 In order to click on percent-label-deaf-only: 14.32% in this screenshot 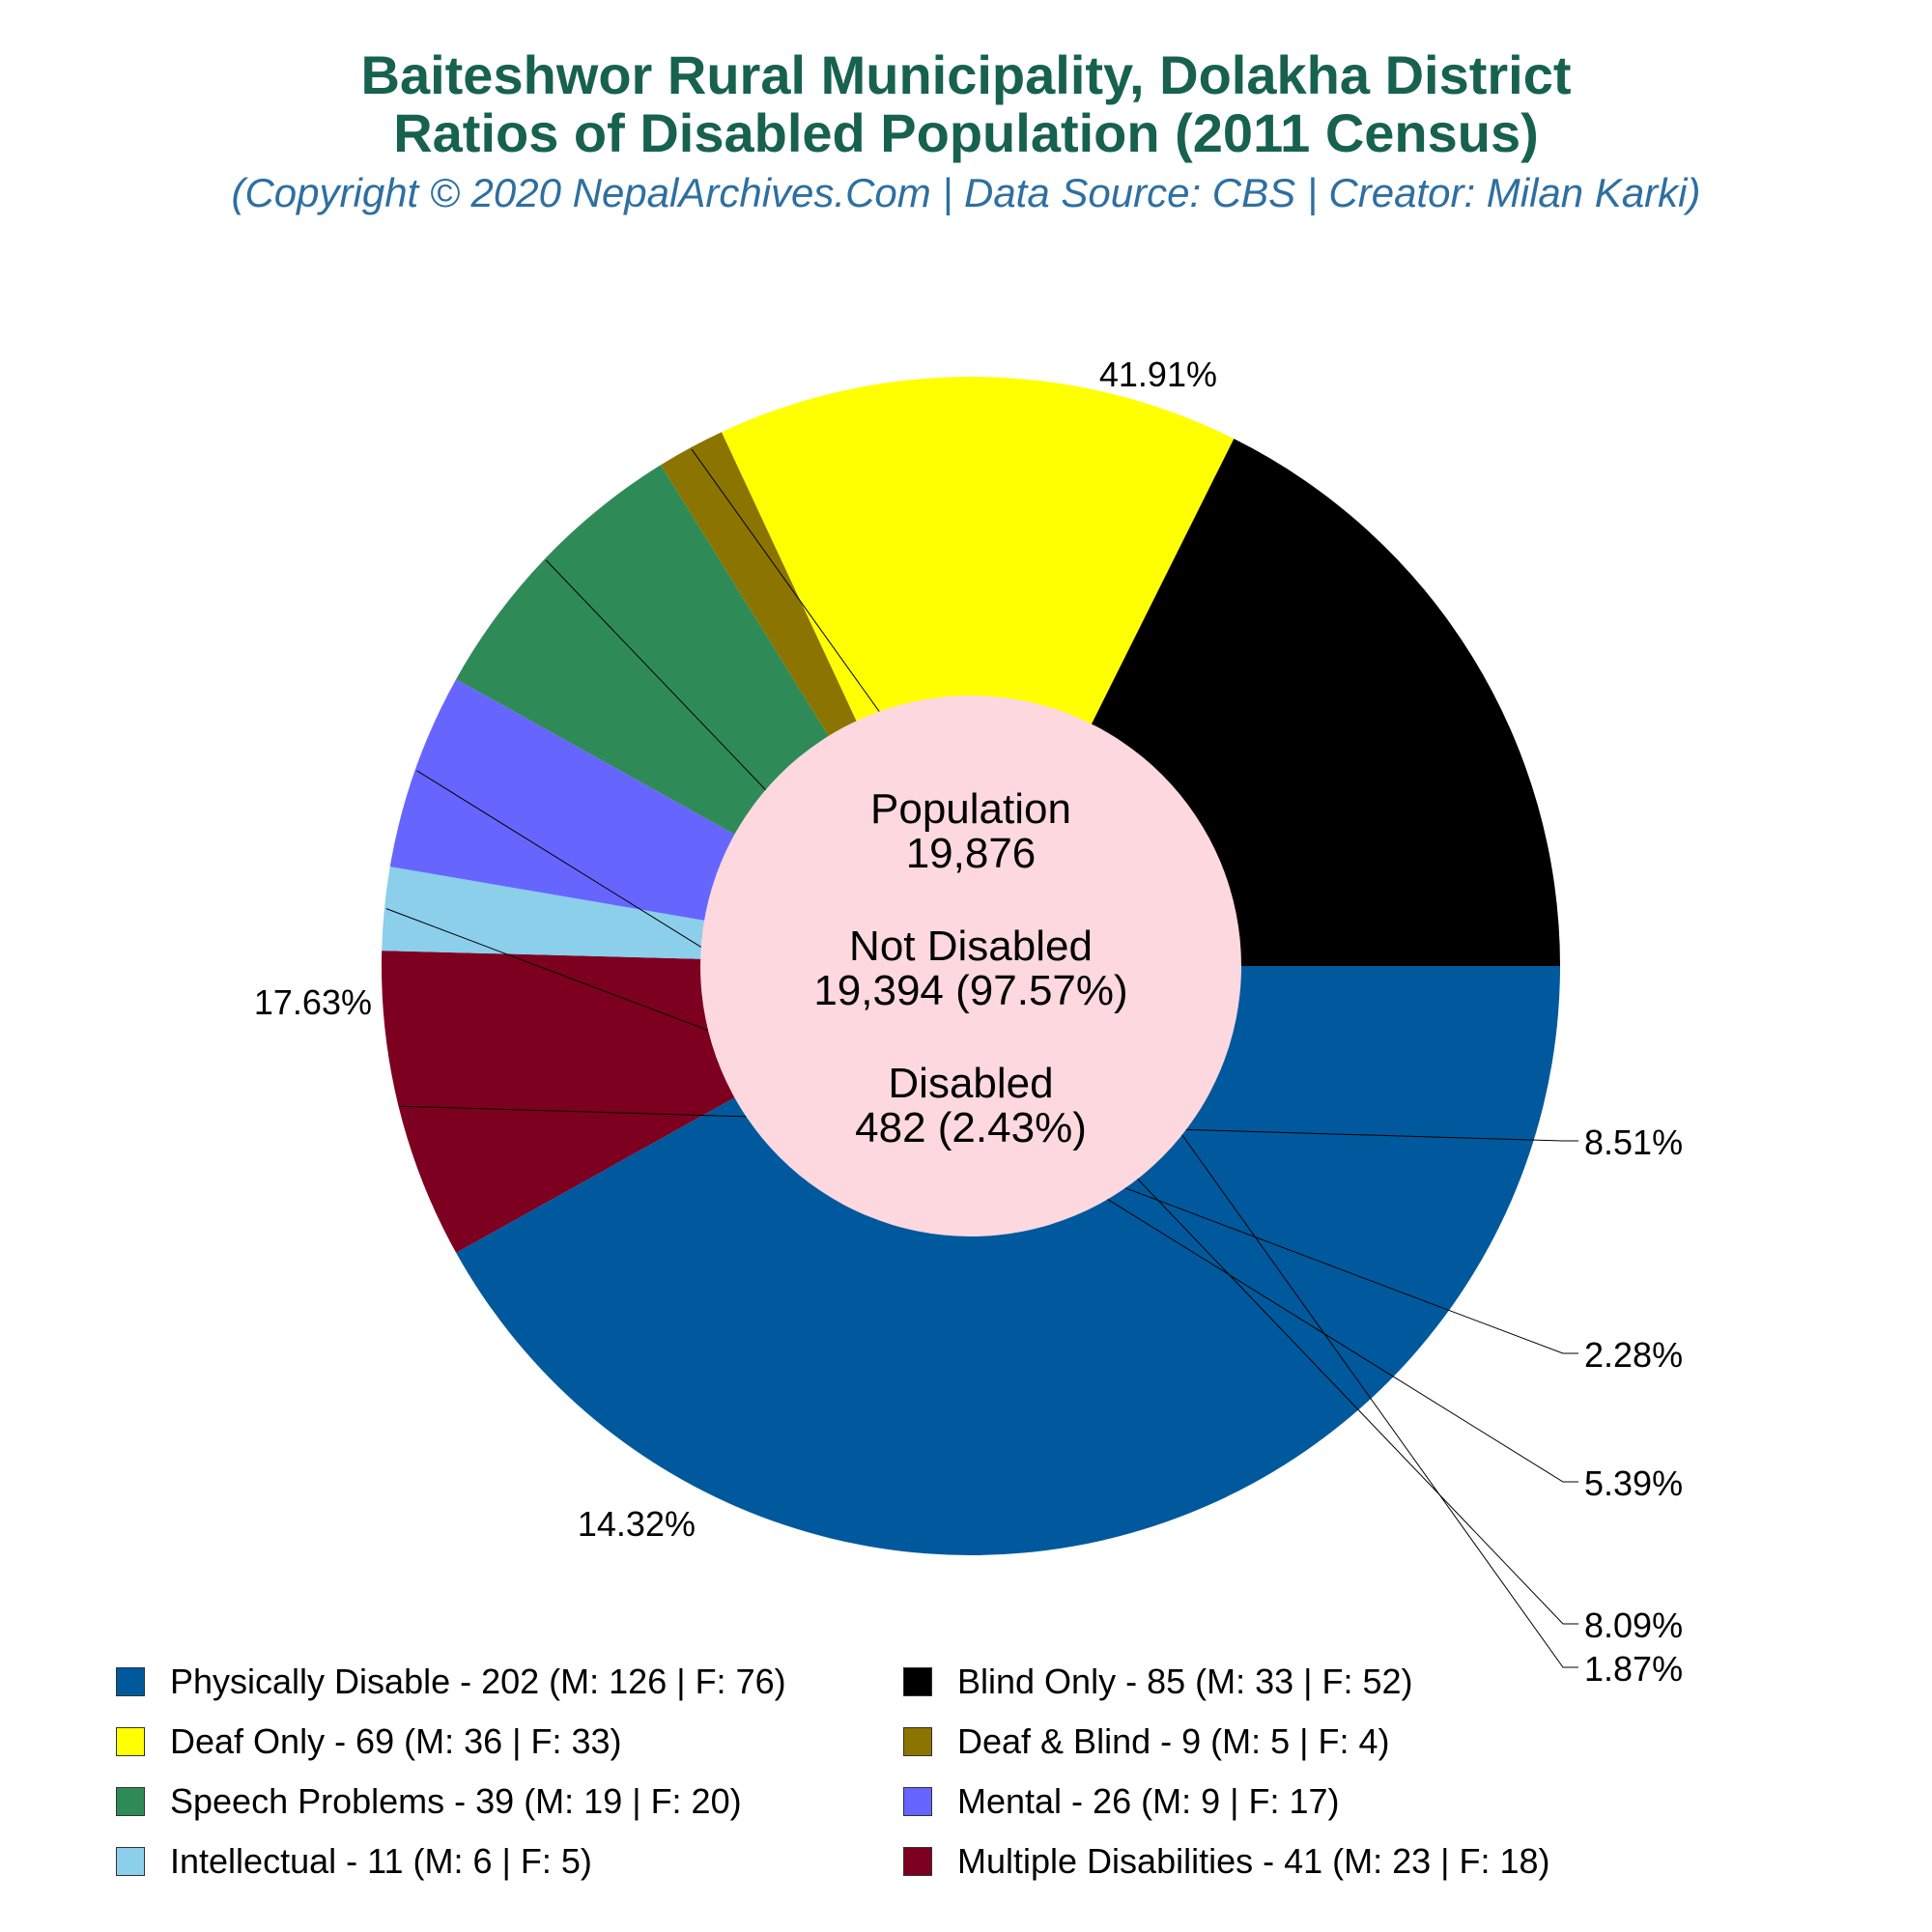, I will do `click(637, 1524)`.